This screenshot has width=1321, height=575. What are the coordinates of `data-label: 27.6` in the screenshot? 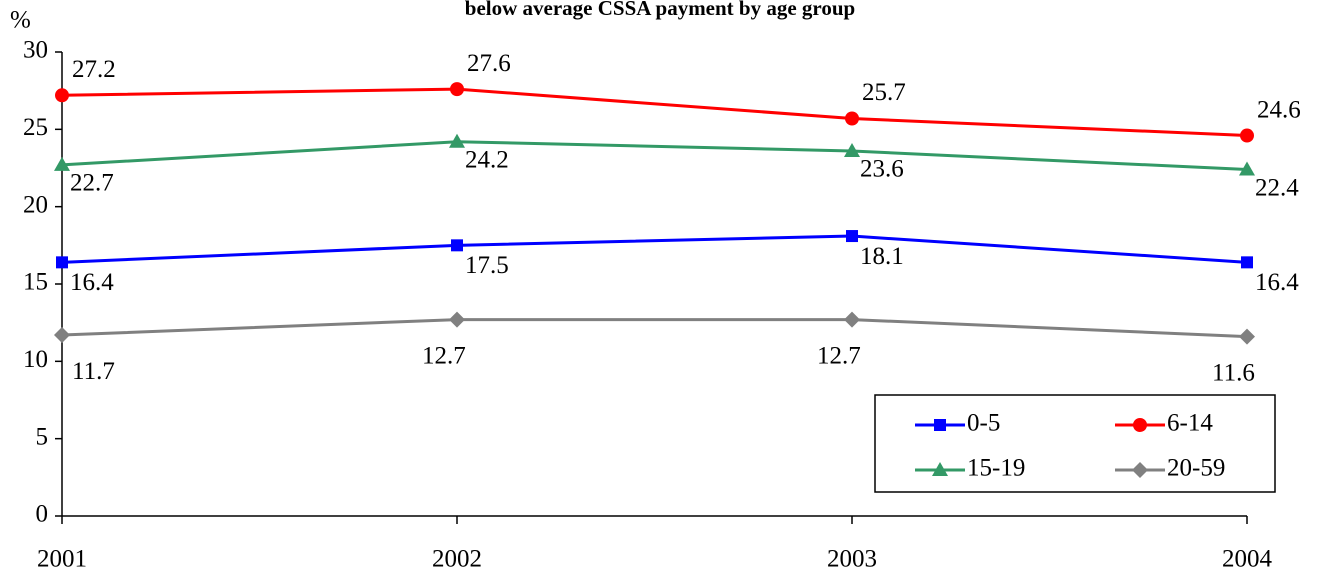 It's located at (489, 63).